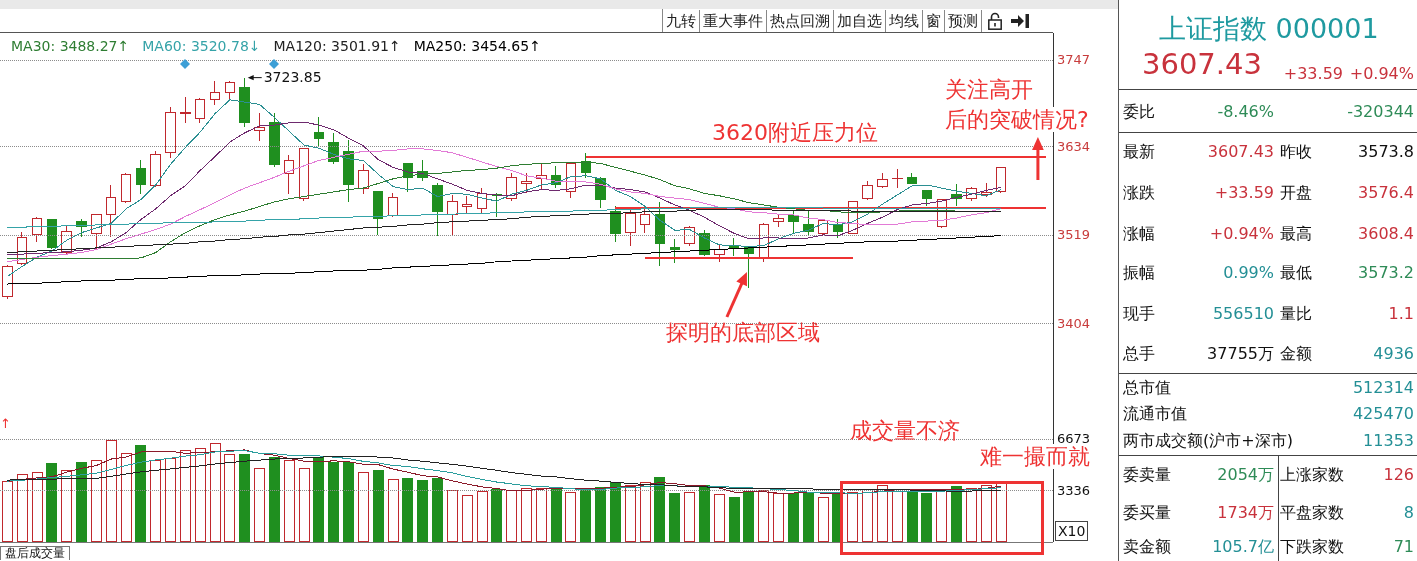 This screenshot has width=1417, height=561. I want to click on text: 2054万, so click(1245, 475).